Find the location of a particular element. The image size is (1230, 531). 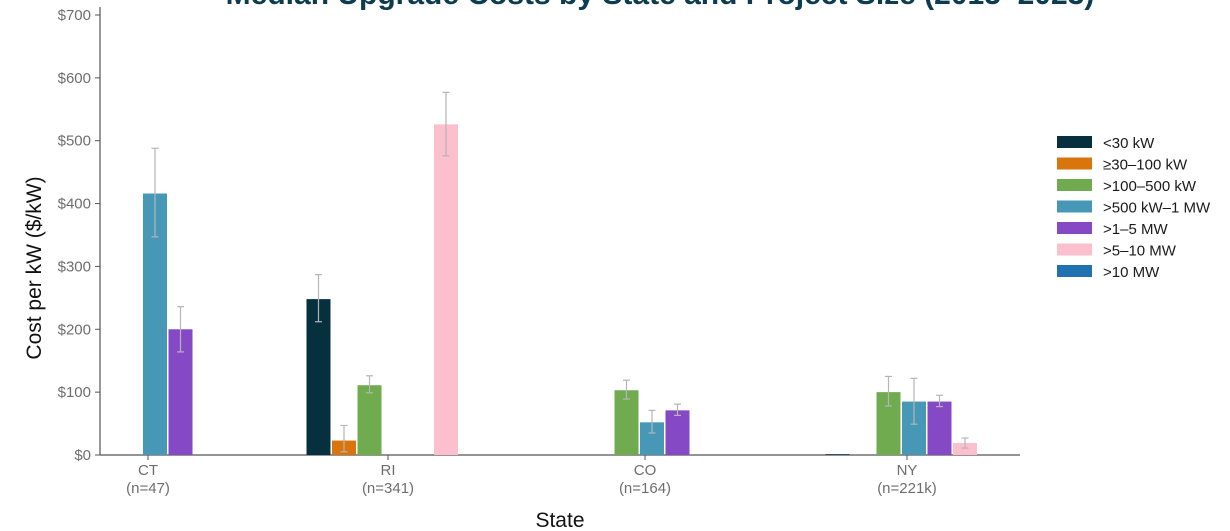

x-axis-title: State is located at coordinates (559, 520).